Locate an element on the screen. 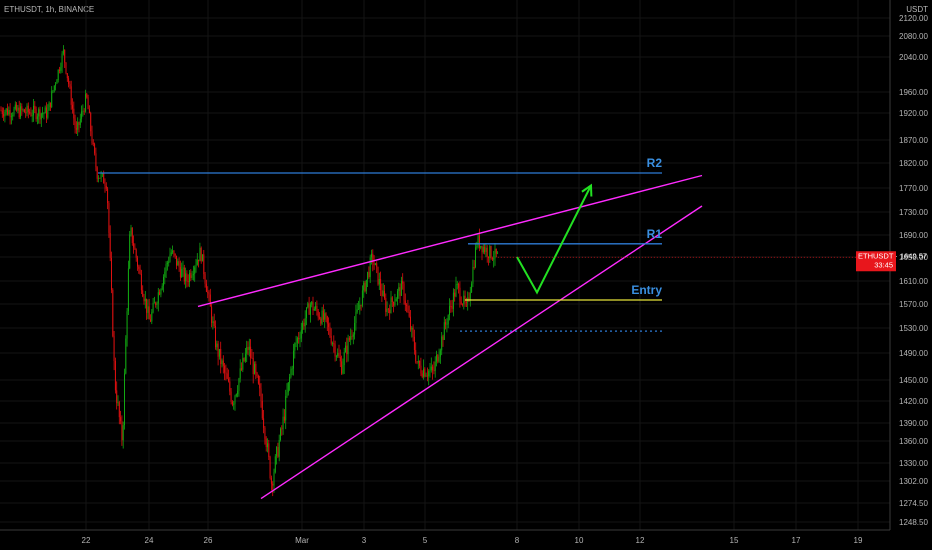 The image size is (932, 550). currency-label: USDT is located at coordinates (917, 9).